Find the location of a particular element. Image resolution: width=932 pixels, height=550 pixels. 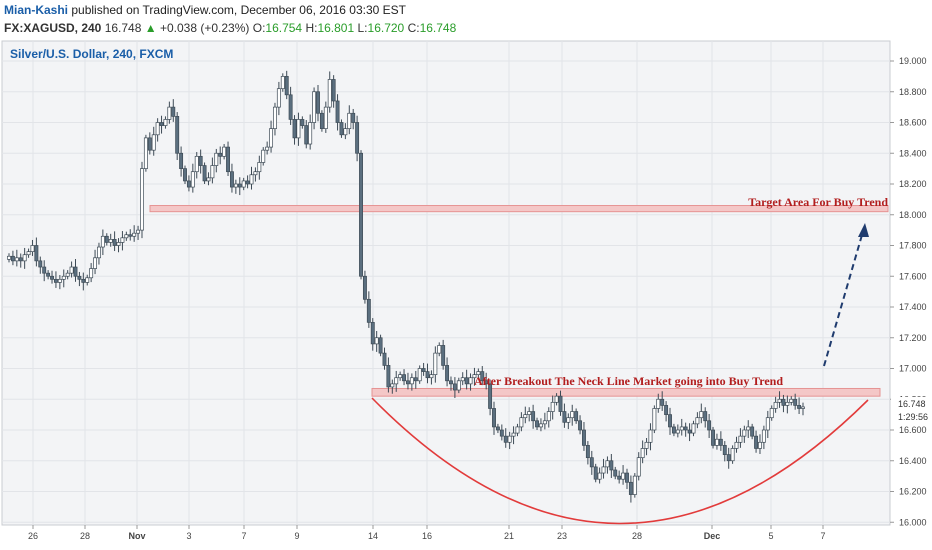

low-value: 16.720 is located at coordinates (386, 28).